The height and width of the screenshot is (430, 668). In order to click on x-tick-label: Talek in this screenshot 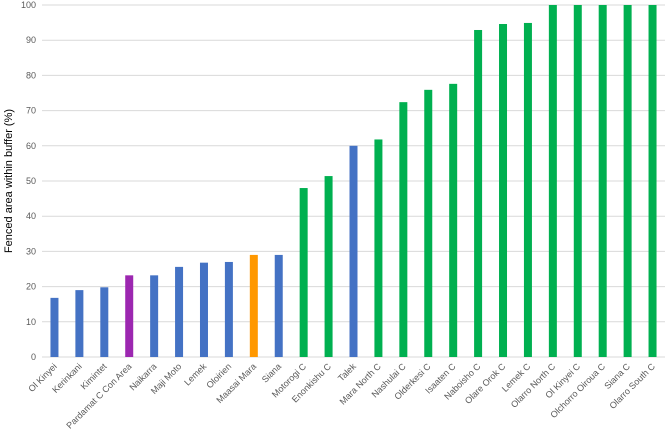, I will do `click(347, 372)`.